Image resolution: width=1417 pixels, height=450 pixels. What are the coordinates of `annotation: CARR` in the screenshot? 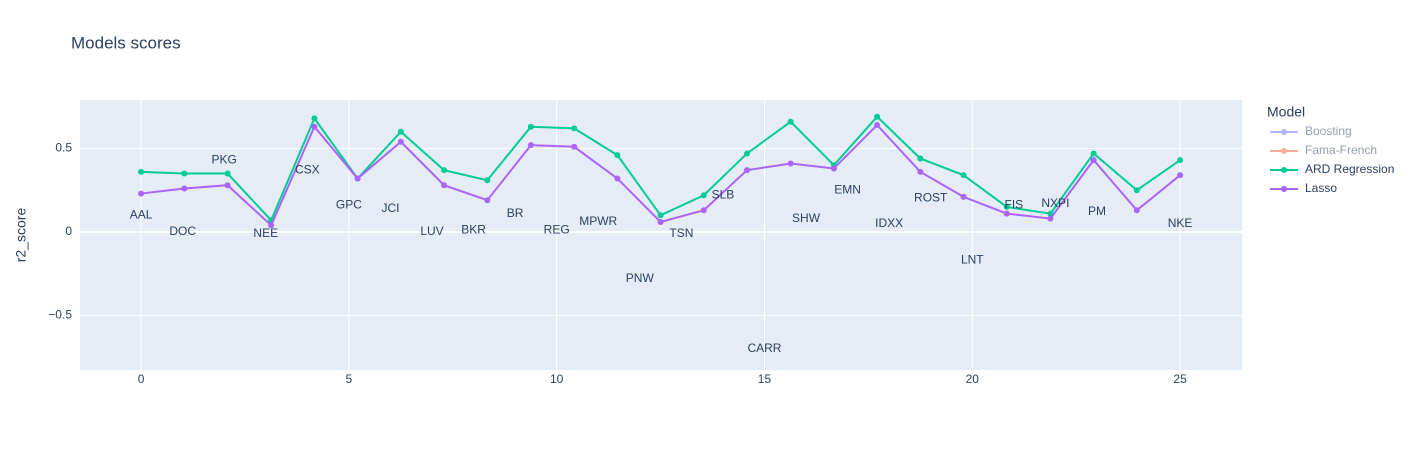 It's located at (764, 348).